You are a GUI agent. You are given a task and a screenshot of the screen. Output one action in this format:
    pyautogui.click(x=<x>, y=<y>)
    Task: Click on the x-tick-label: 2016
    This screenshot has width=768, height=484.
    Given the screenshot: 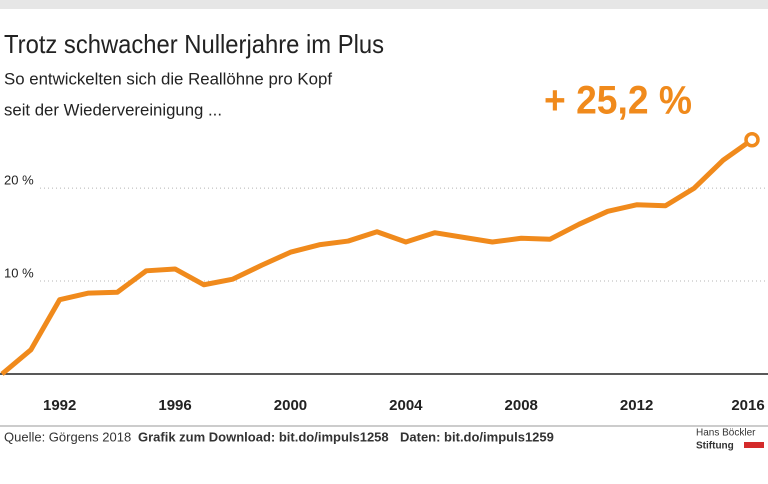 What is the action you would take?
    pyautogui.click(x=747, y=405)
    